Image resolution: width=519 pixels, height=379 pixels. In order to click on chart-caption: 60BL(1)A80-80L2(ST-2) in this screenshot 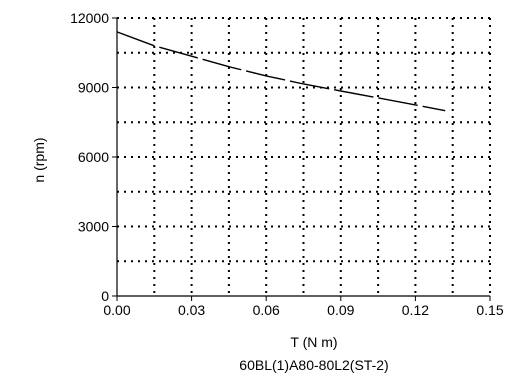, I will do `click(313, 365)`.